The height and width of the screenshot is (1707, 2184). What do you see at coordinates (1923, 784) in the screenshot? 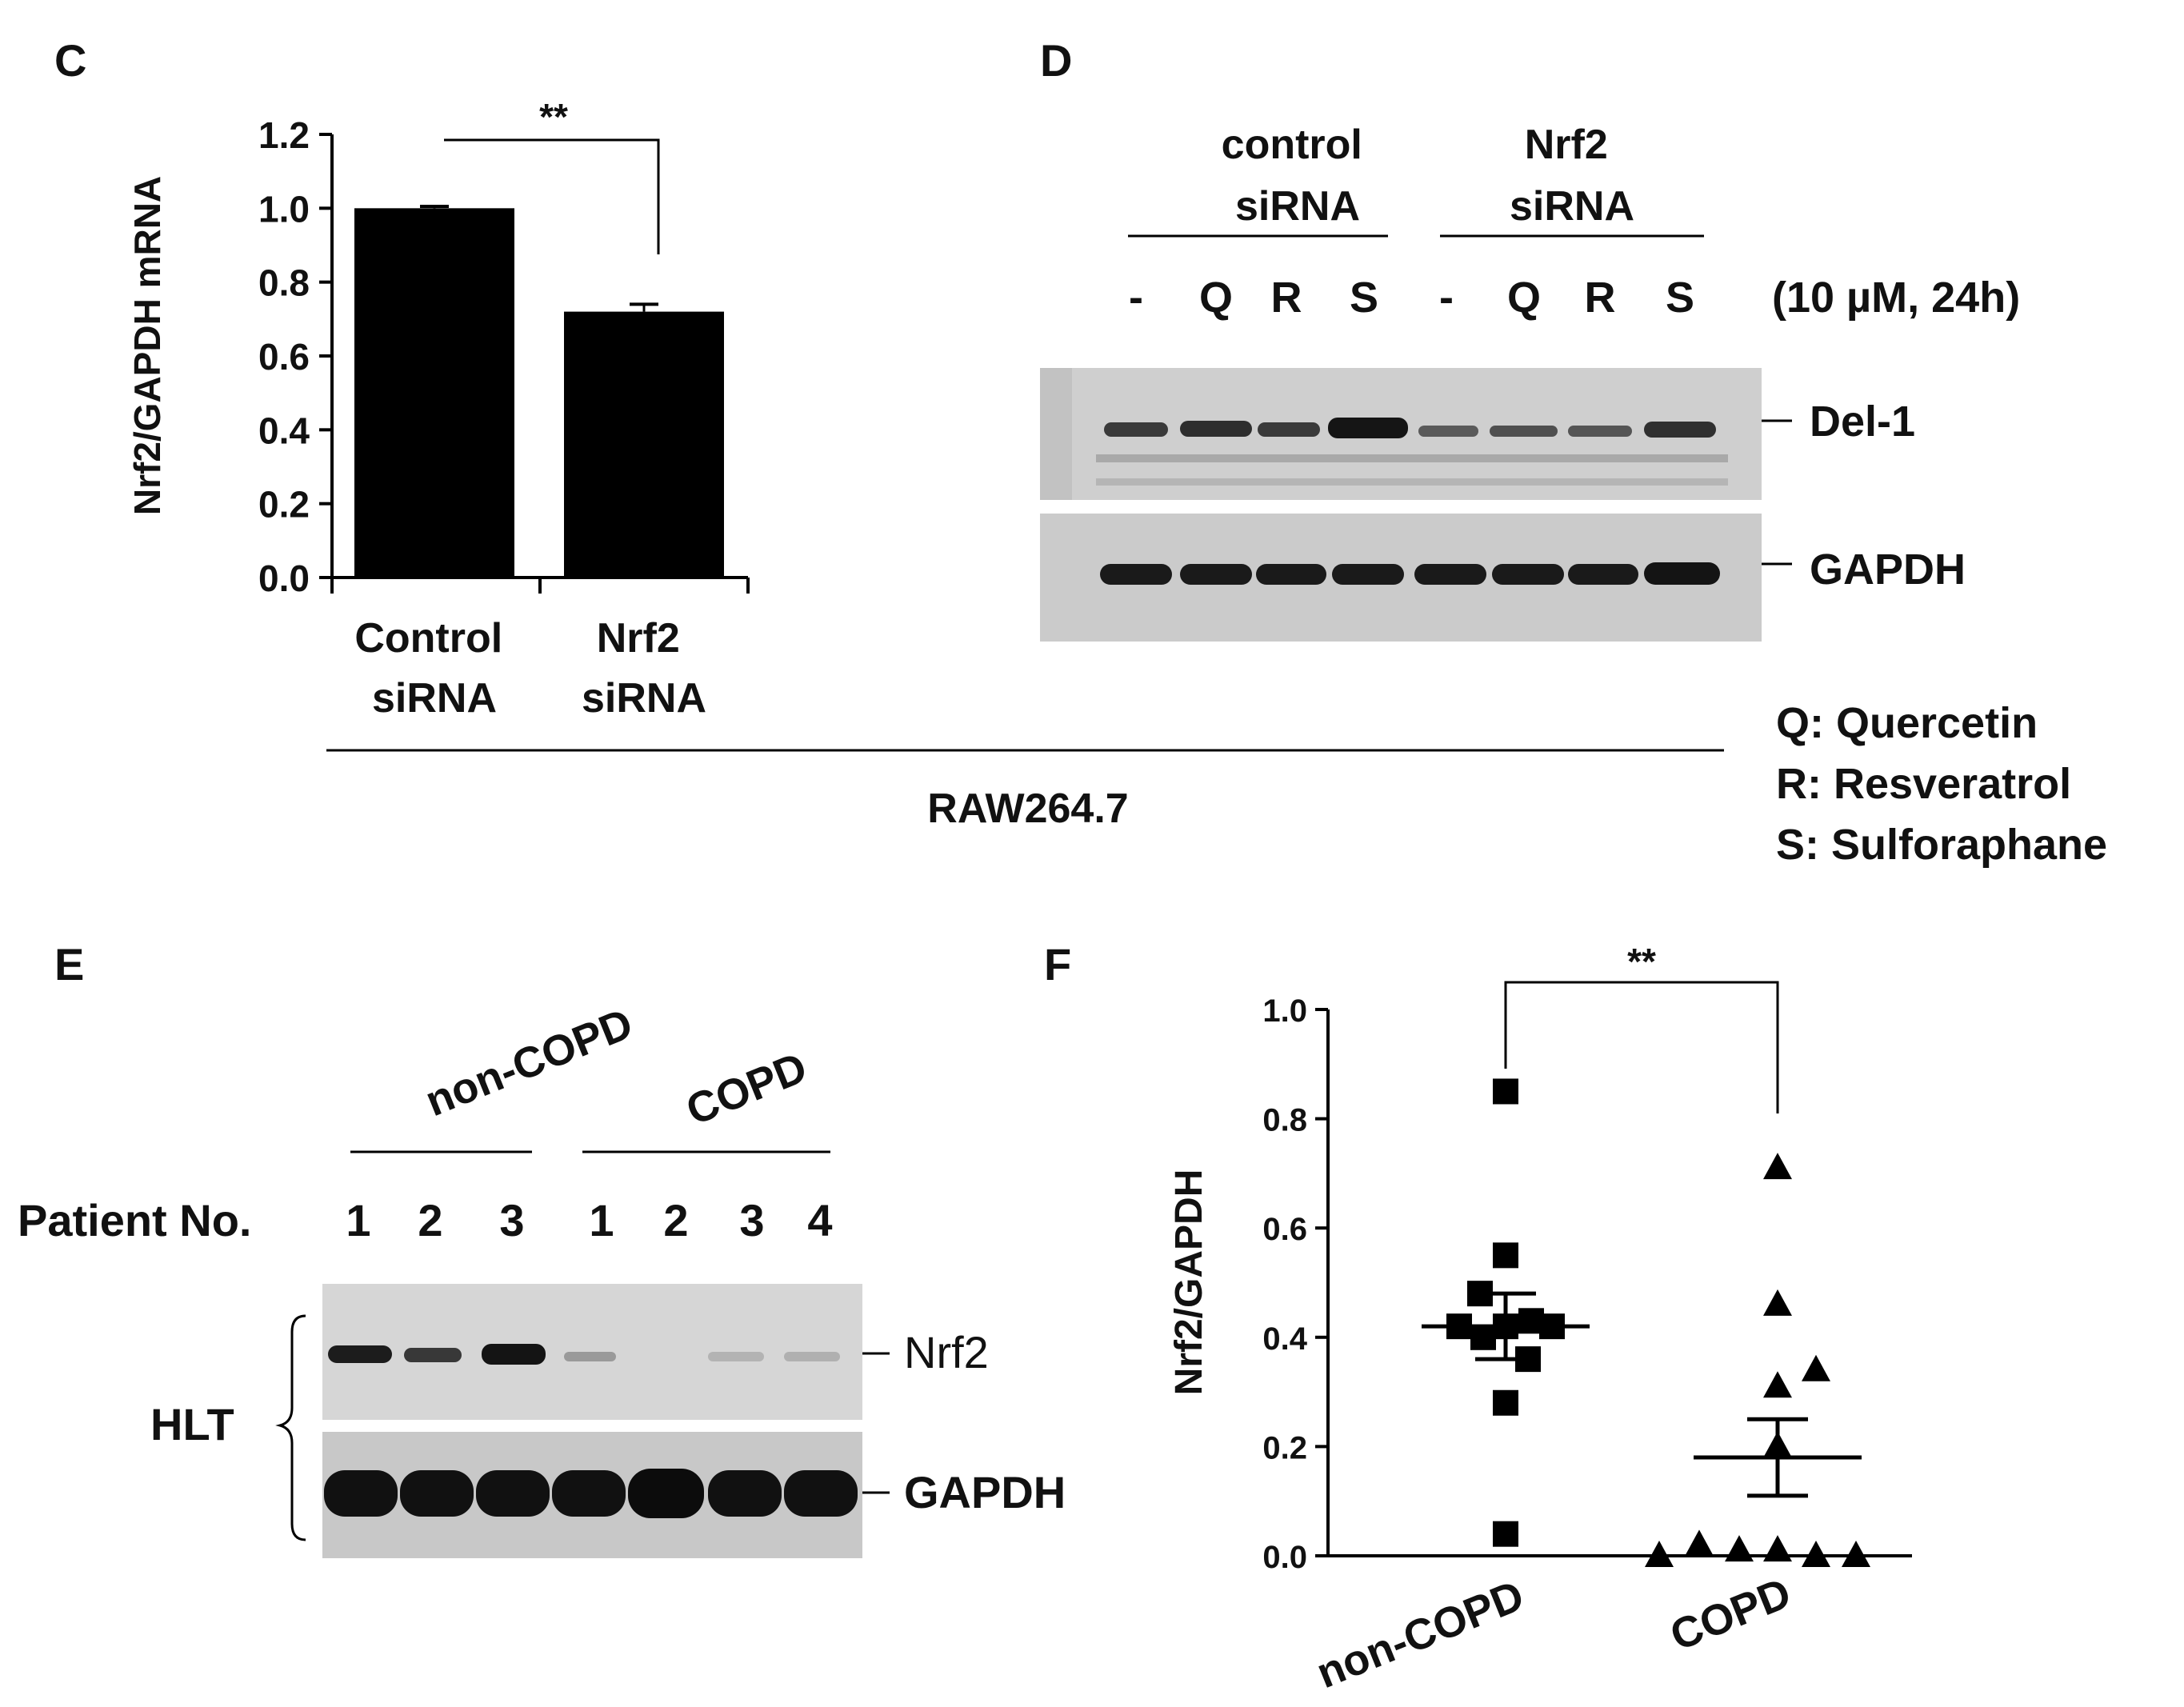
I see `panel-d-legend-item: R: Resveratrol` at bounding box center [1923, 784].